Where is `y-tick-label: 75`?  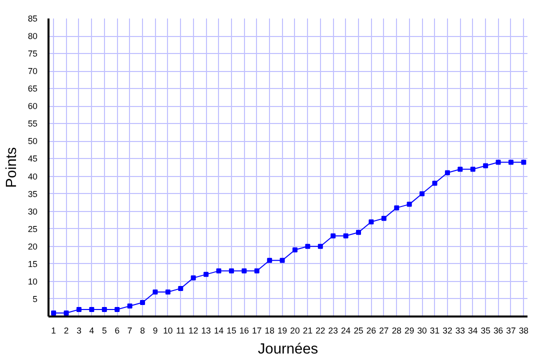 y-tick-label: 75 is located at coordinates (33, 53).